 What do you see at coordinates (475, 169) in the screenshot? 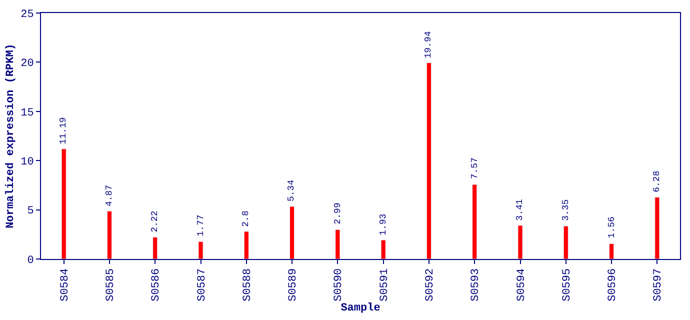
I see `data-label: 7.57` at bounding box center [475, 169].